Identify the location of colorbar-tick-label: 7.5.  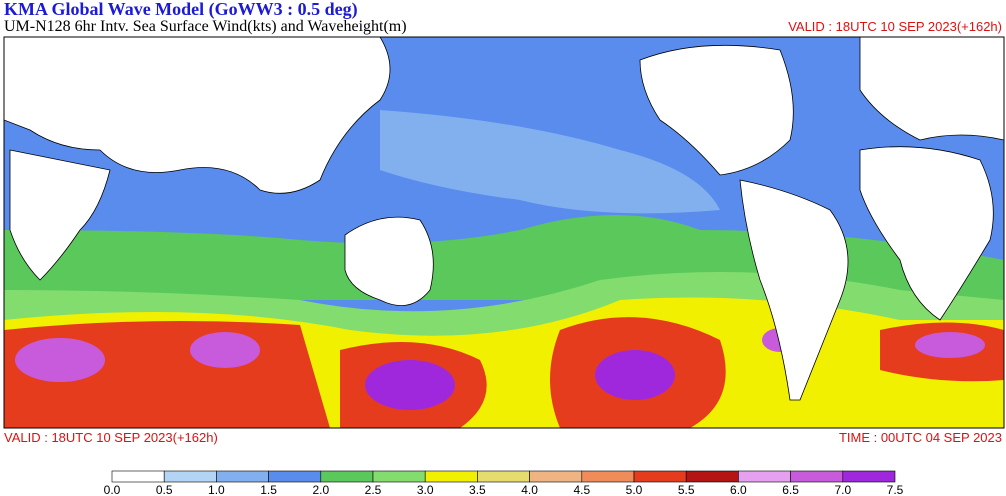
(895, 489).